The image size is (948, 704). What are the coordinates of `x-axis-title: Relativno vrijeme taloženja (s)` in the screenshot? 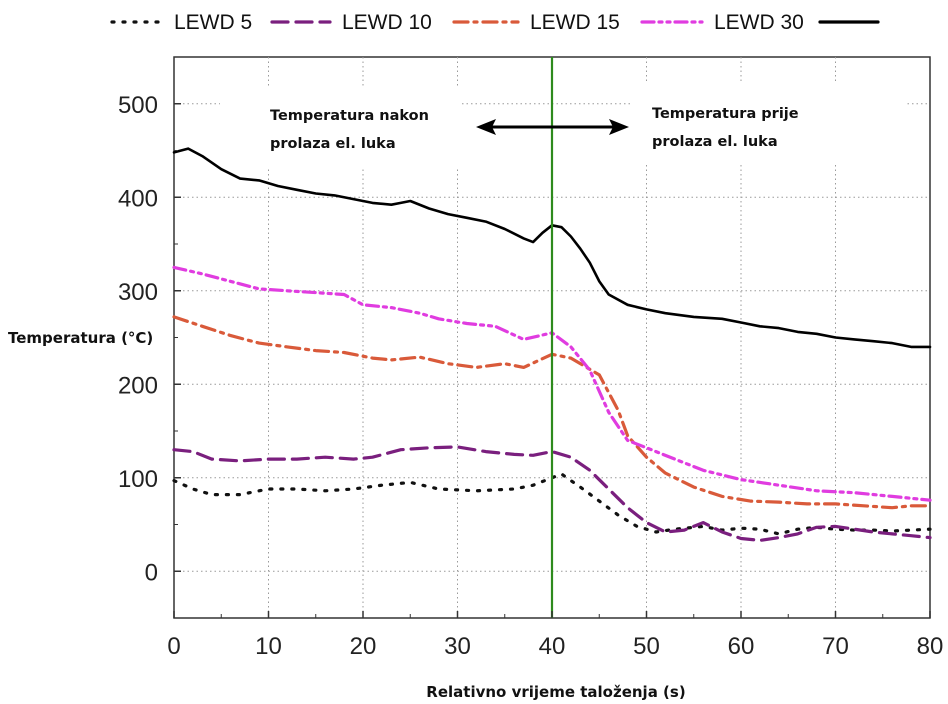 It's located at (555, 692).